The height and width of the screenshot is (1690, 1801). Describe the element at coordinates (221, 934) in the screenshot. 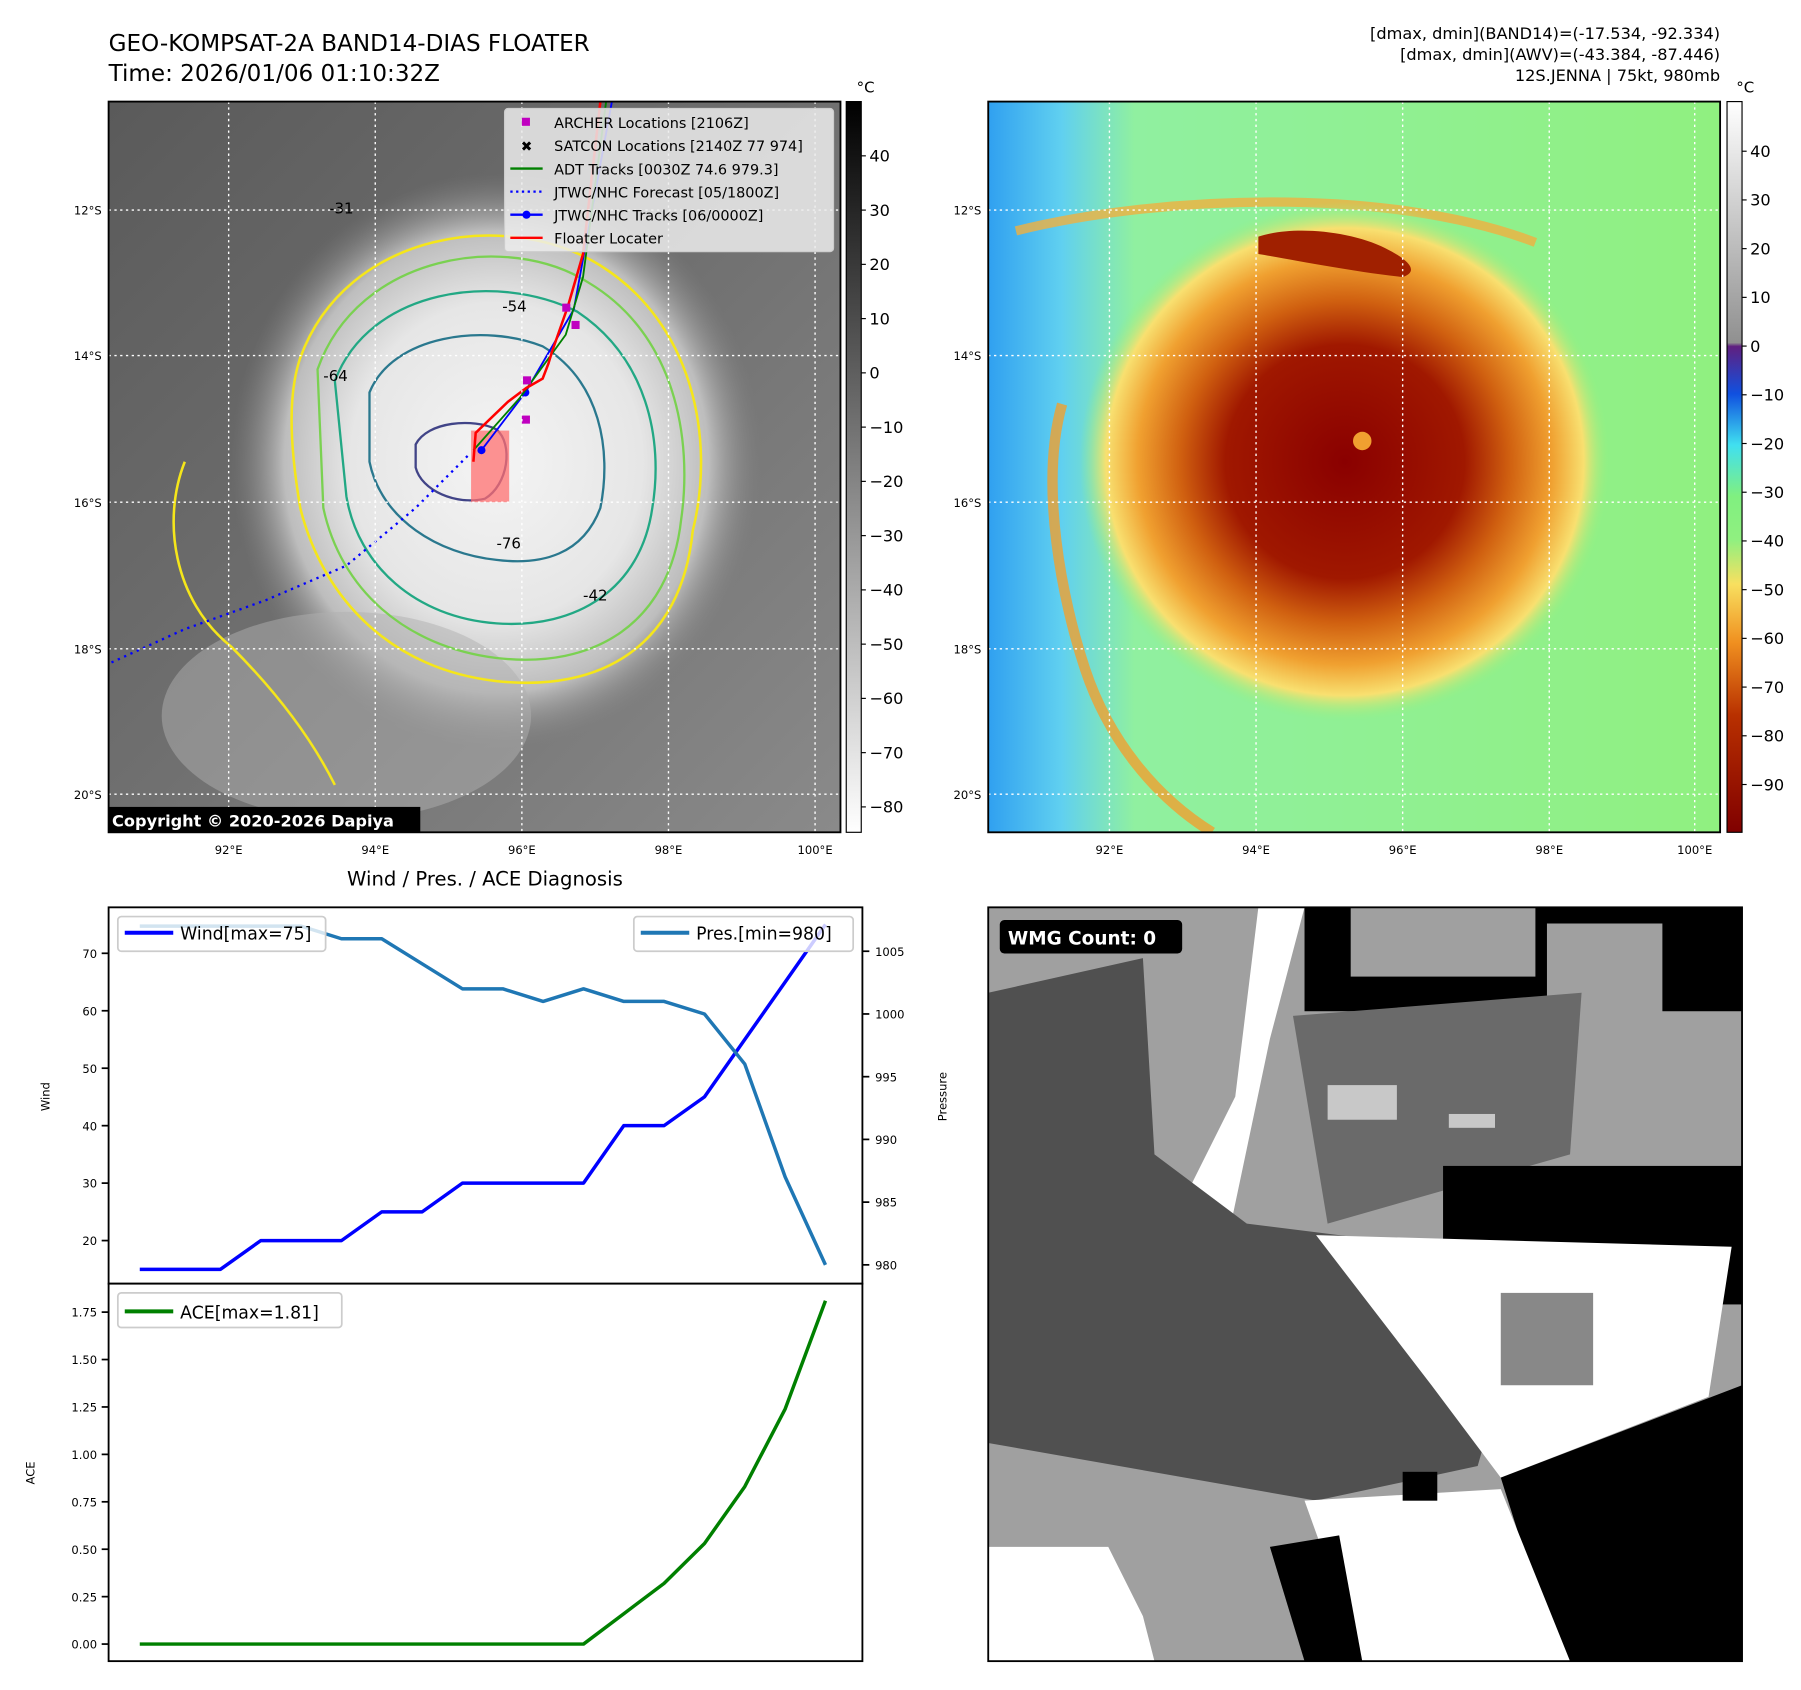

I see `wind-legend: Wind[max=75]` at that location.